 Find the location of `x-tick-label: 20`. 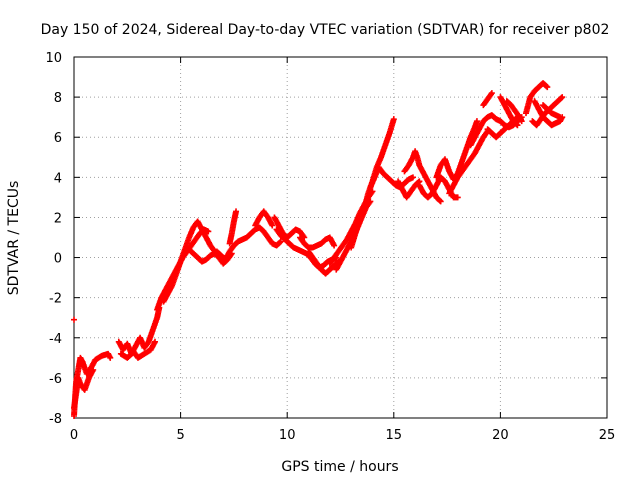

x-tick-label: 20 is located at coordinates (500, 435).